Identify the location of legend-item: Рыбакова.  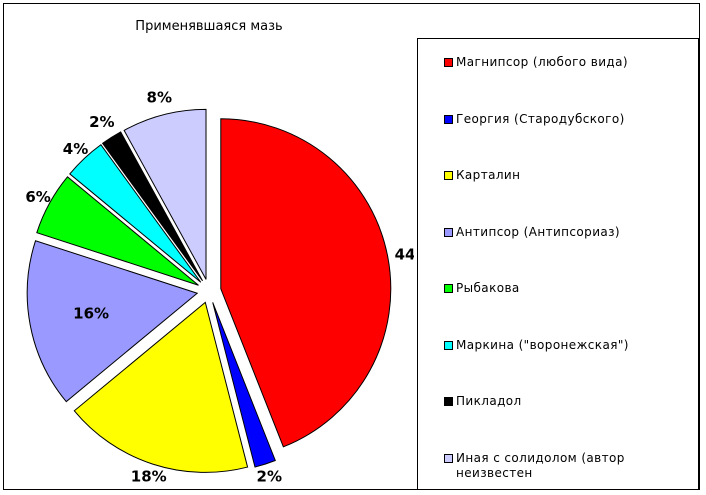
(570, 288).